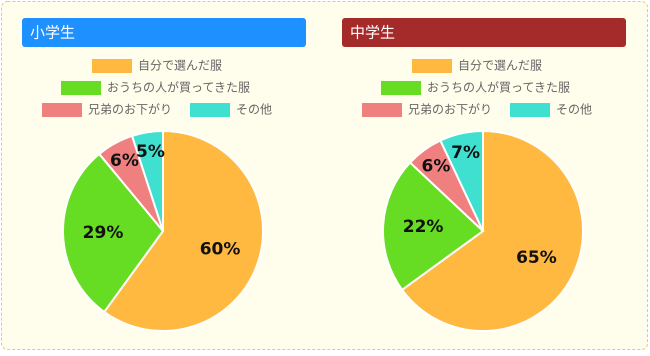 The width and height of the screenshot is (650, 356). Describe the element at coordinates (536, 258) in the screenshot. I see `data-label: 65%` at that location.